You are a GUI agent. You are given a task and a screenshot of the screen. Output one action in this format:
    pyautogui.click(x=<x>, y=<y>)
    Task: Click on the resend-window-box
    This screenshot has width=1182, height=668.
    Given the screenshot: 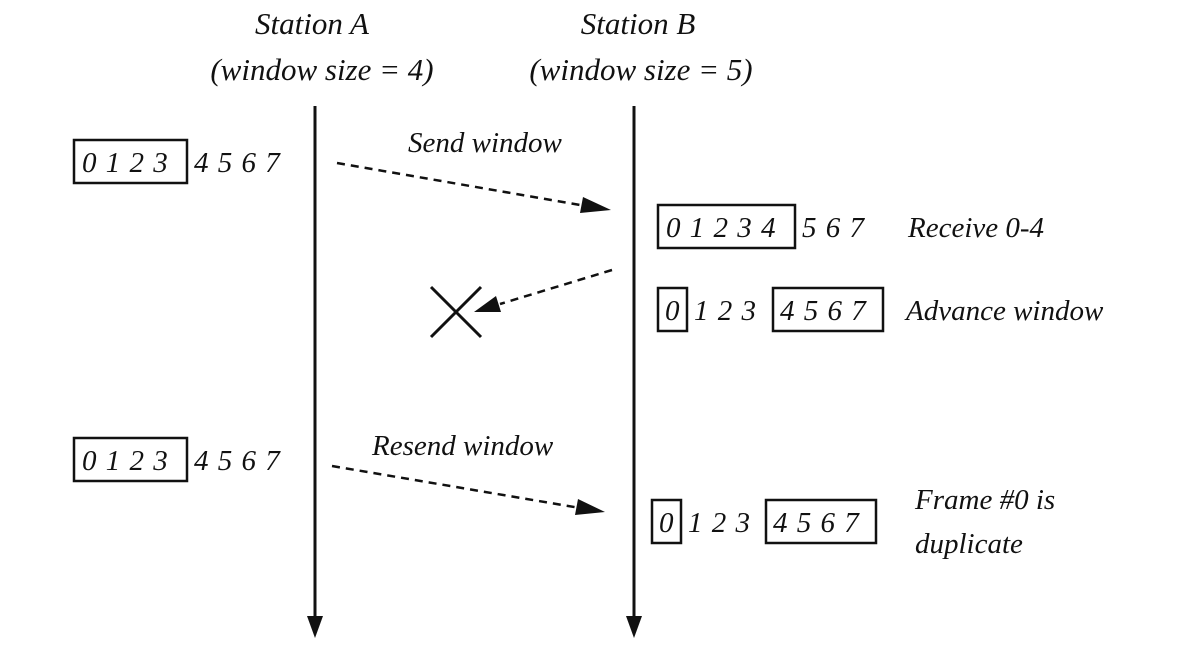 What is the action you would take?
    pyautogui.click(x=130, y=459)
    